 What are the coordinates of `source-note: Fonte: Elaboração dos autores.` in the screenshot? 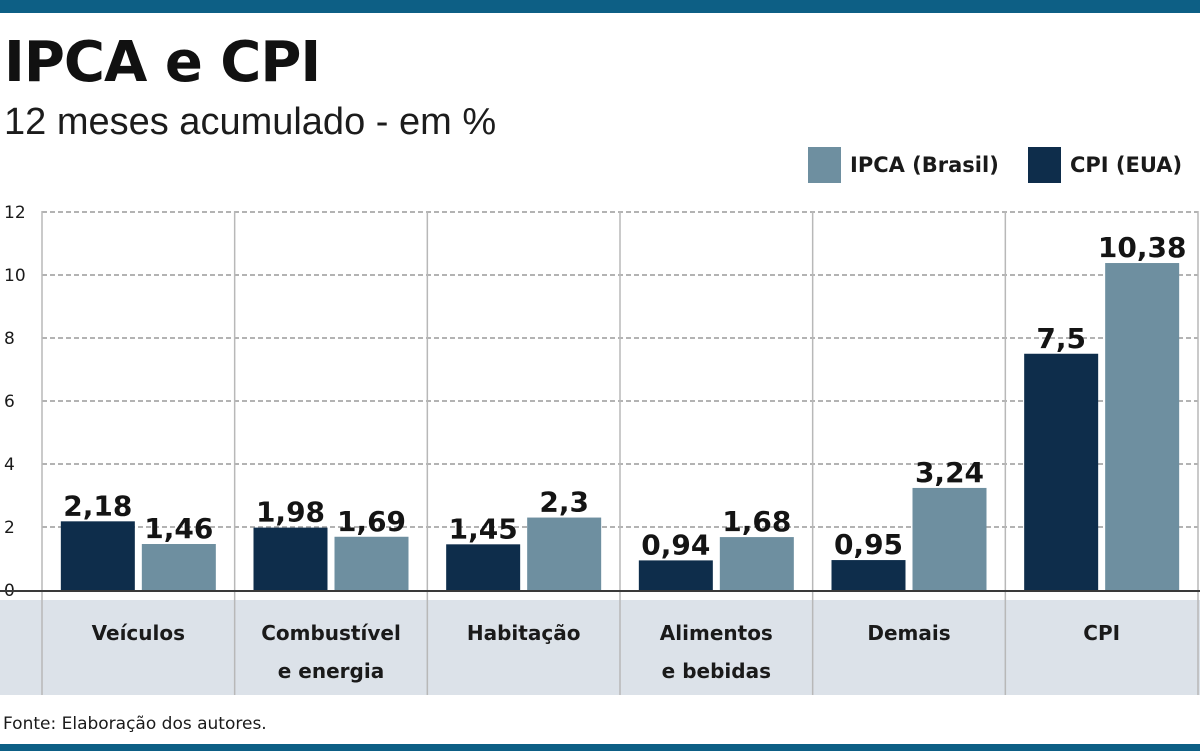 It's located at (135, 724).